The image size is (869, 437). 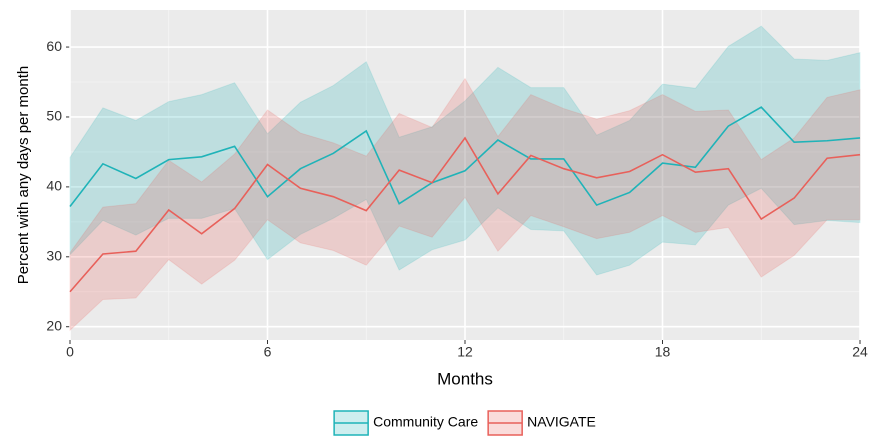 What do you see at coordinates (54, 116) in the screenshot?
I see `y-tick-label: 50` at bounding box center [54, 116].